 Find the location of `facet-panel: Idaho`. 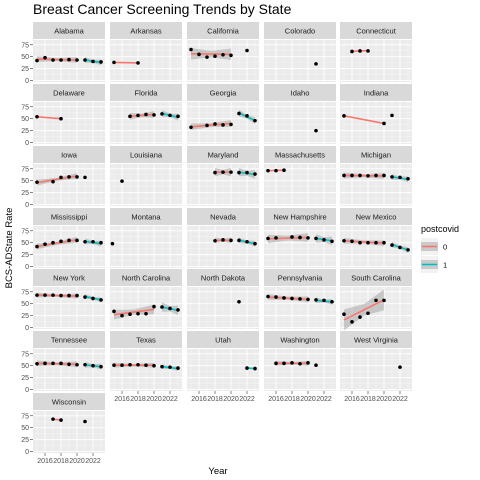

facet-panel: Idaho is located at coordinates (300, 114).